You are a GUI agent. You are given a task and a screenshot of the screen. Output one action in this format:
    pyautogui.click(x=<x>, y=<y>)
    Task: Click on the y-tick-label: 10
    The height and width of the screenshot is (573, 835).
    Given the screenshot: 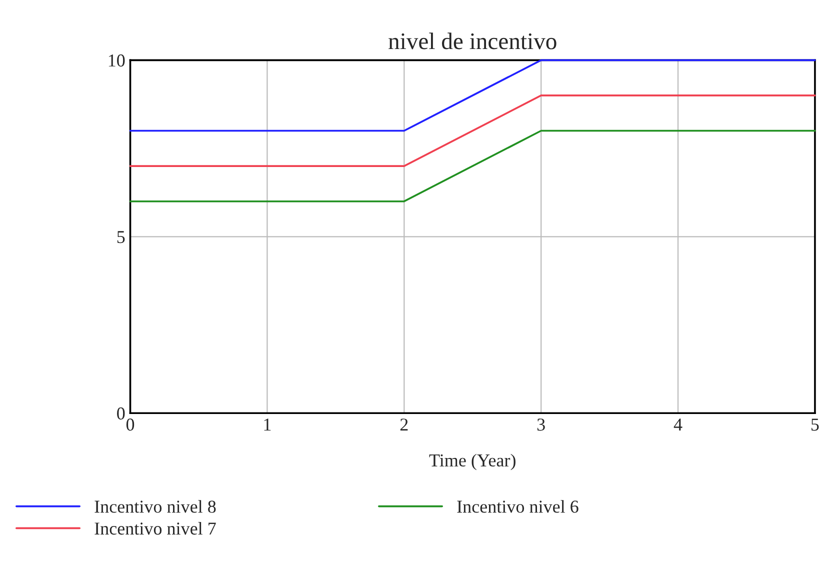 What is the action you would take?
    pyautogui.click(x=116, y=60)
    